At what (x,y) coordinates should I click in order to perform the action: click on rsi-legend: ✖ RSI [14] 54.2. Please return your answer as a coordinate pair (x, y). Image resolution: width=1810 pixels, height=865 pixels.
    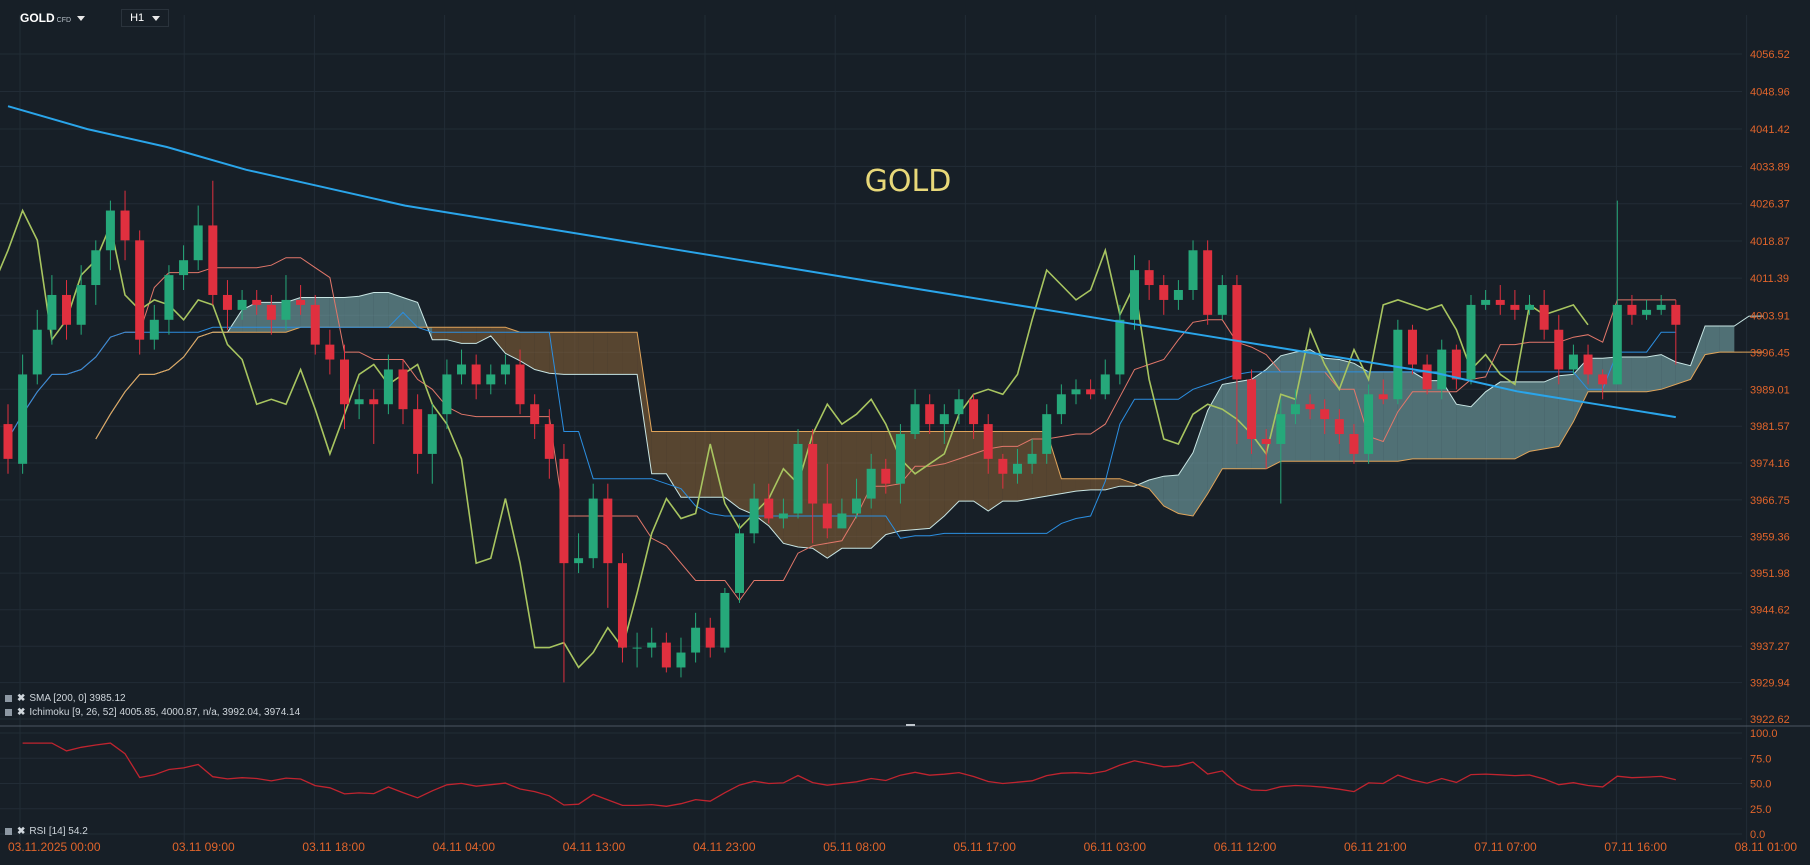
    Looking at the image, I should click on (46, 831).